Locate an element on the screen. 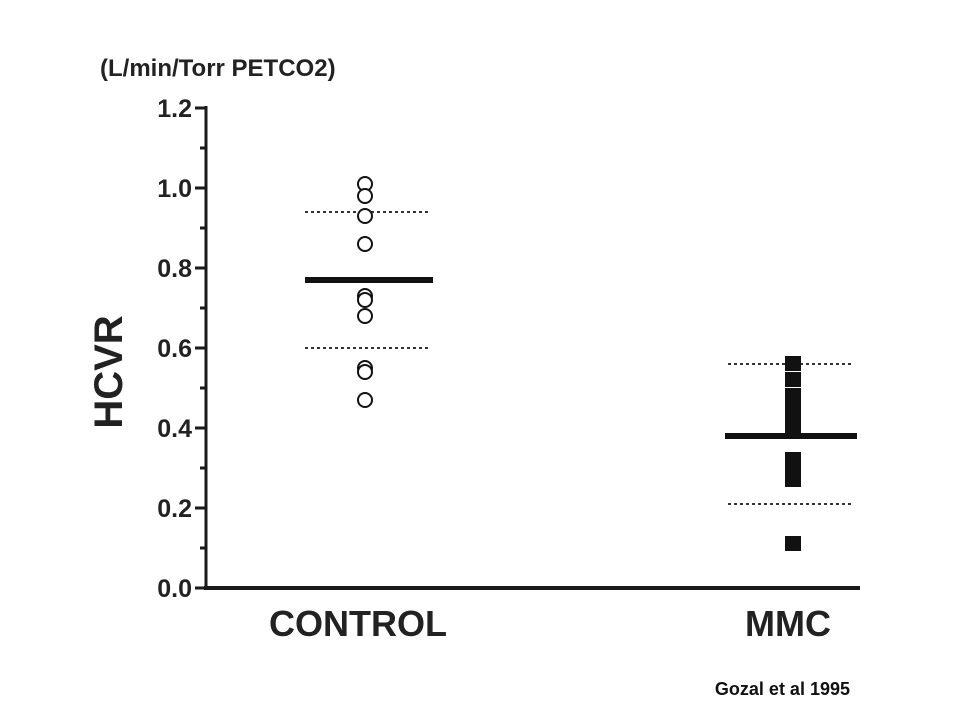 This screenshot has width=960, height=720. unit-label: (L/min/Torr PETCO2) is located at coordinates (218, 68).